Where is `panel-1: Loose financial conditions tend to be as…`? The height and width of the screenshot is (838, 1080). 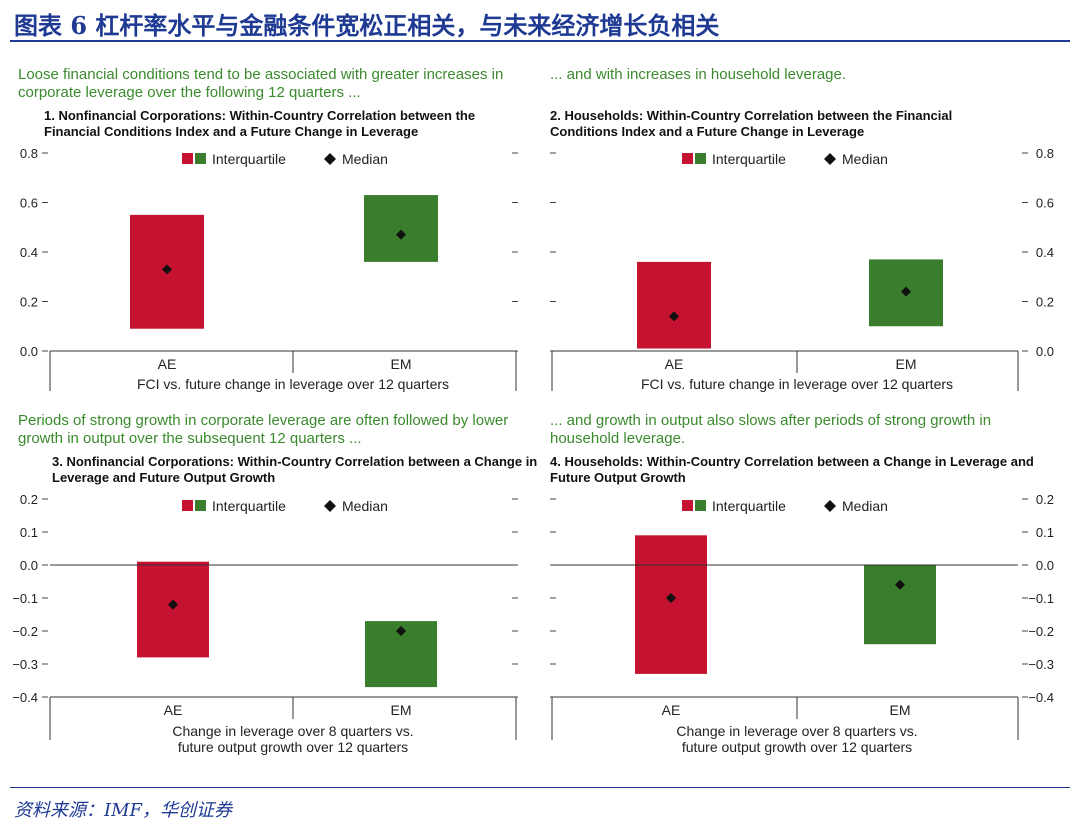 panel-1: Loose financial conditions tend to be as… is located at coordinates (278, 103).